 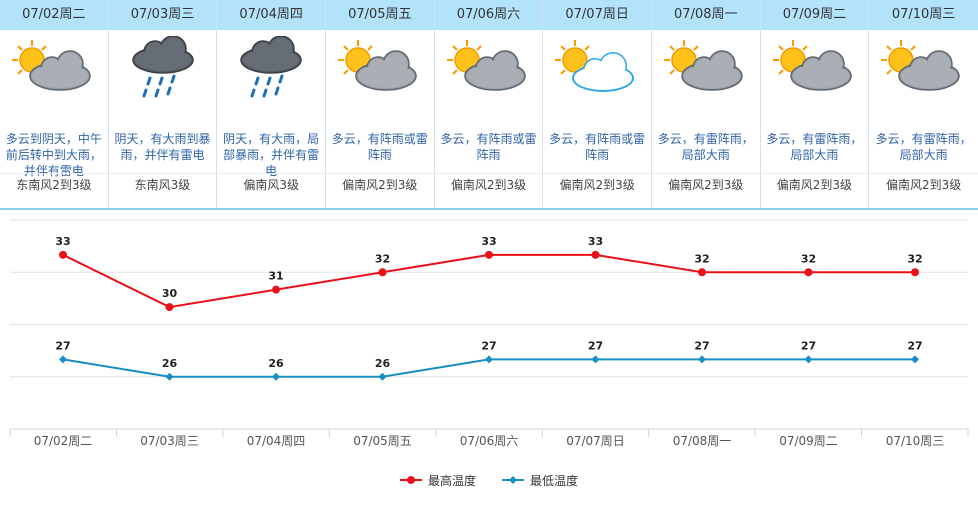 I want to click on forecast-day: 07/03周三 阴天，有大雨到暴雨，并伴有雷电东南风3级, so click(x=163, y=104).